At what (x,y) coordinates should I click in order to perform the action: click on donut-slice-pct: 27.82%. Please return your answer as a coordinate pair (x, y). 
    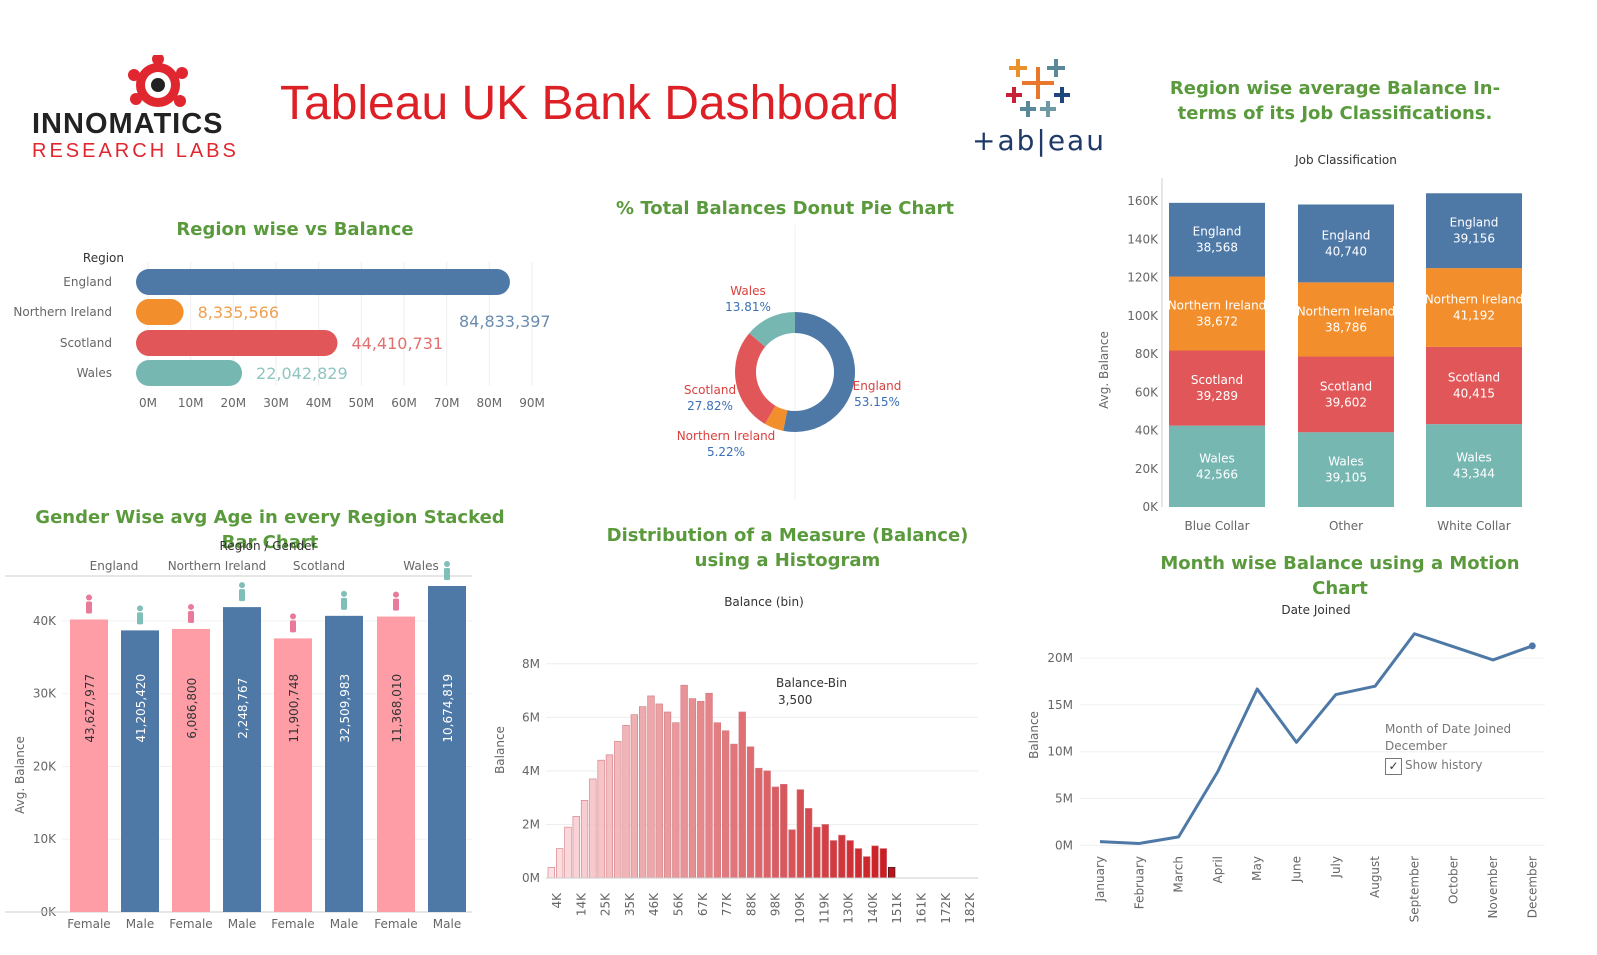
    Looking at the image, I should click on (710, 406).